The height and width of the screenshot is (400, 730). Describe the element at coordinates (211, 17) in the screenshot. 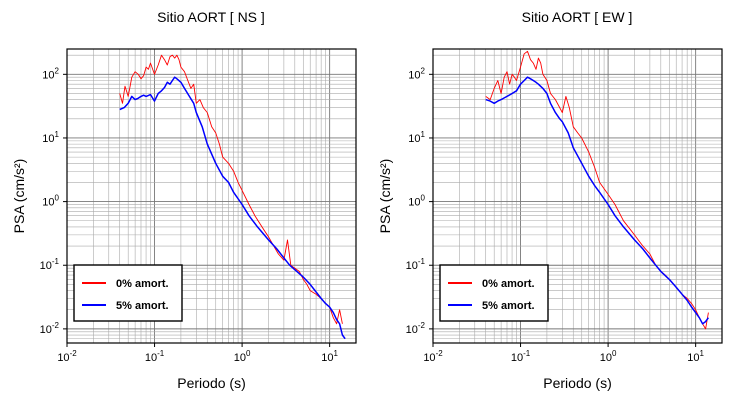

I see `chart-title: Sitio AORT [ NS ]` at that location.